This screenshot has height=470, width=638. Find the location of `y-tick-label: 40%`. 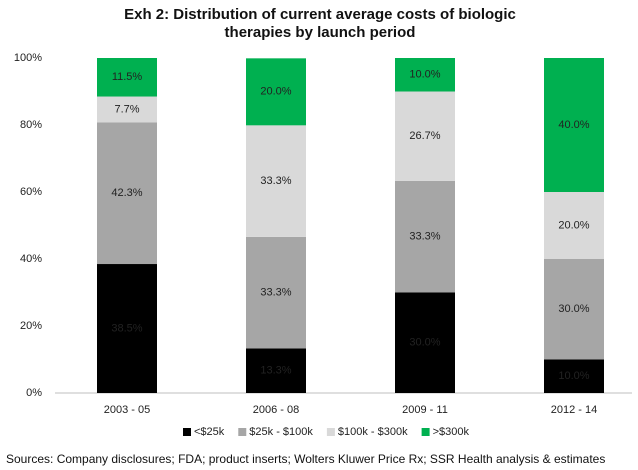

y-tick-label: 40% is located at coordinates (31, 259).